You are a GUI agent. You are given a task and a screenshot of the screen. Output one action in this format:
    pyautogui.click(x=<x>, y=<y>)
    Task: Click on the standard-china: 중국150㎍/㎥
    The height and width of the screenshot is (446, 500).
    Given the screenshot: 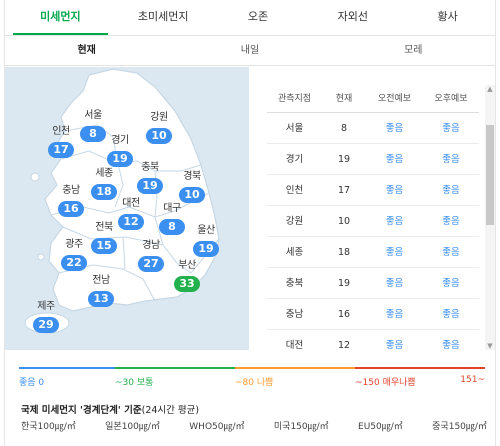 What is the action you would take?
    pyautogui.click(x=459, y=427)
    